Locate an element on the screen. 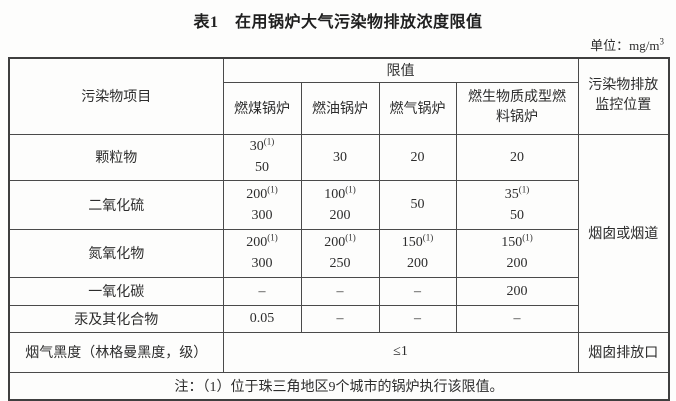  limit-value-secondary: 250 is located at coordinates (340, 263).